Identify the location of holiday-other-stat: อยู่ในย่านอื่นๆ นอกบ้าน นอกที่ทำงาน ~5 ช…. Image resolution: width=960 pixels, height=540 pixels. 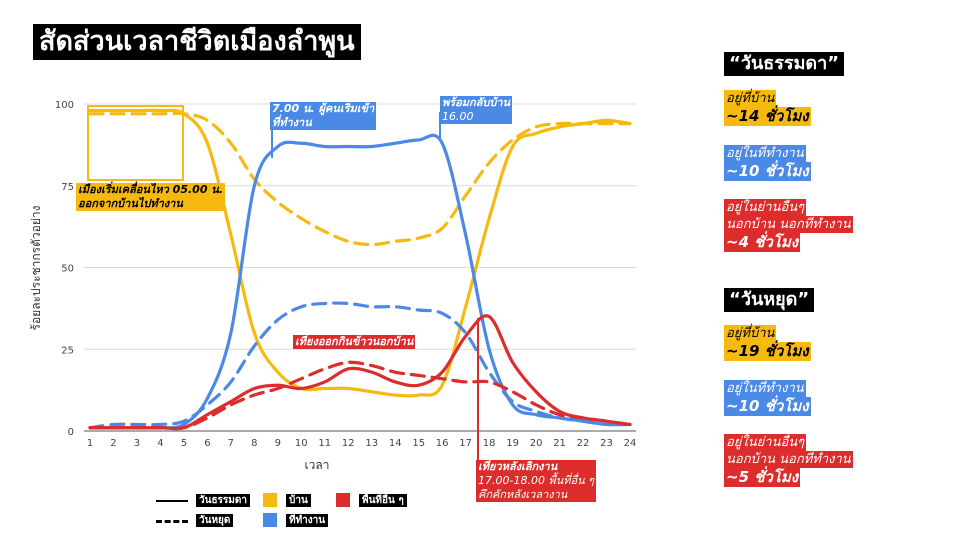
(788, 460).